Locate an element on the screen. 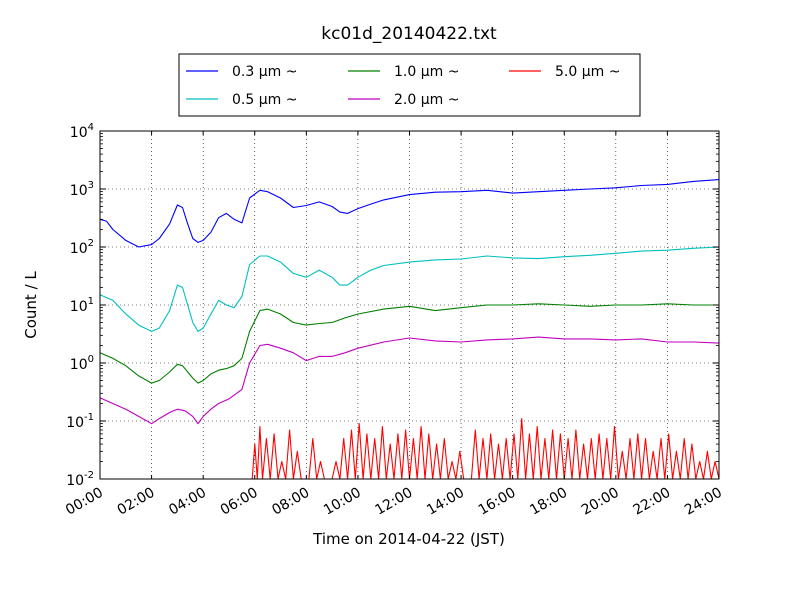 Image resolution: width=800 pixels, height=604 pixels. legend: 0.3 μm ~ 0.5 μm ~ 1.0 μm ~ 2.0 μm ~ 5.0 μm ~ is located at coordinates (409, 85).